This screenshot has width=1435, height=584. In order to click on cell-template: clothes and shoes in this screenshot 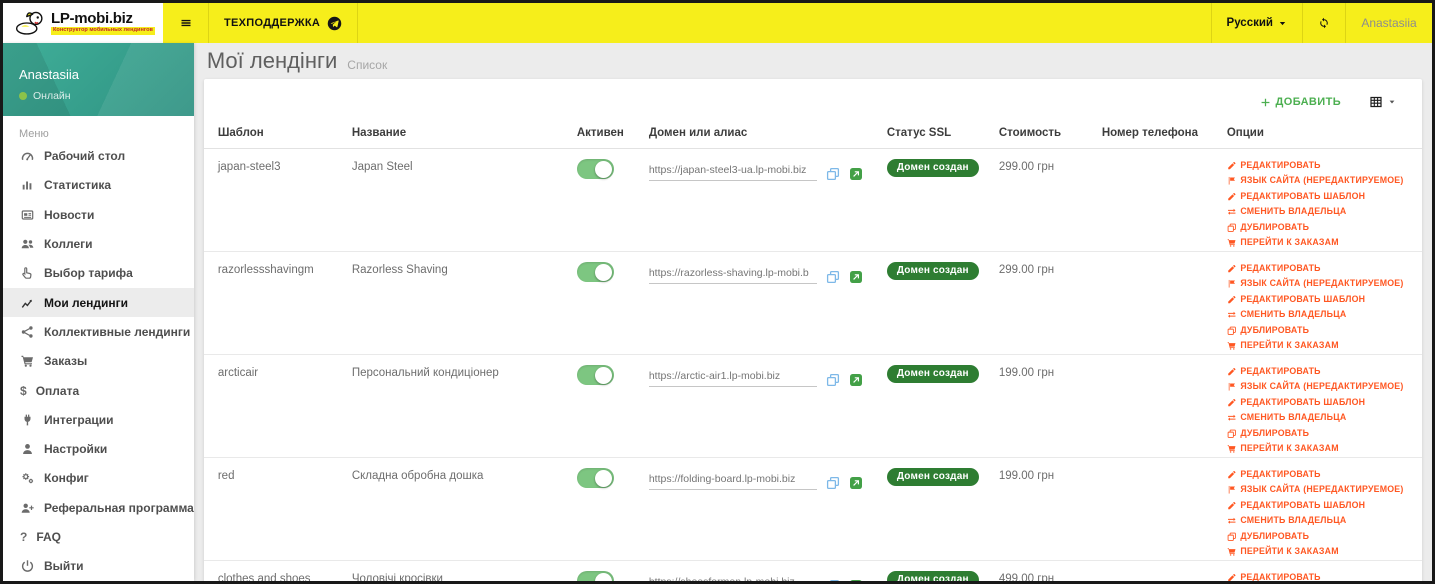, I will do `click(272, 570)`.